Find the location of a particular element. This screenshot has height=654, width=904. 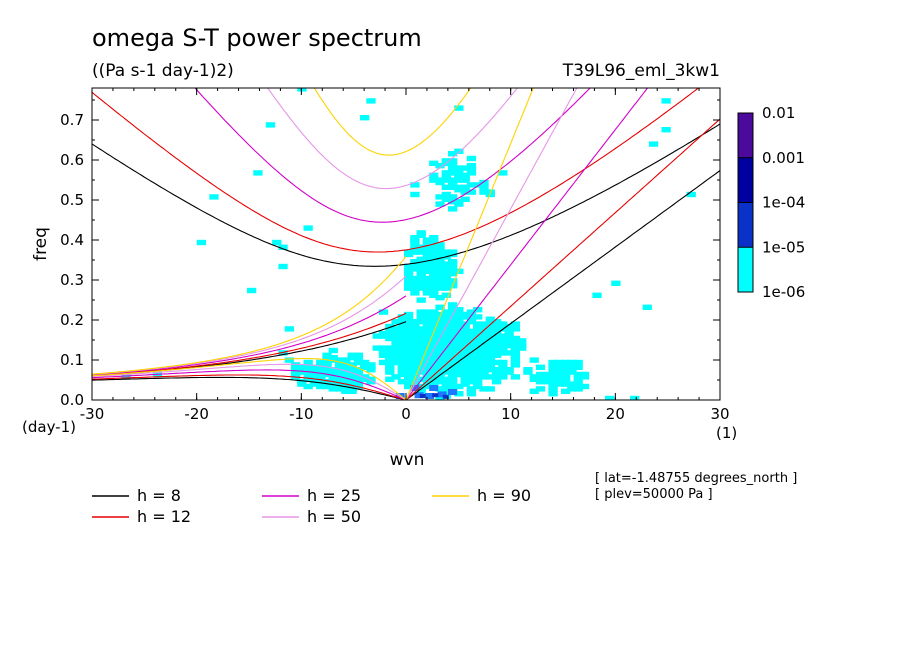

legend-label-h12: h = 12 is located at coordinates (164, 516).